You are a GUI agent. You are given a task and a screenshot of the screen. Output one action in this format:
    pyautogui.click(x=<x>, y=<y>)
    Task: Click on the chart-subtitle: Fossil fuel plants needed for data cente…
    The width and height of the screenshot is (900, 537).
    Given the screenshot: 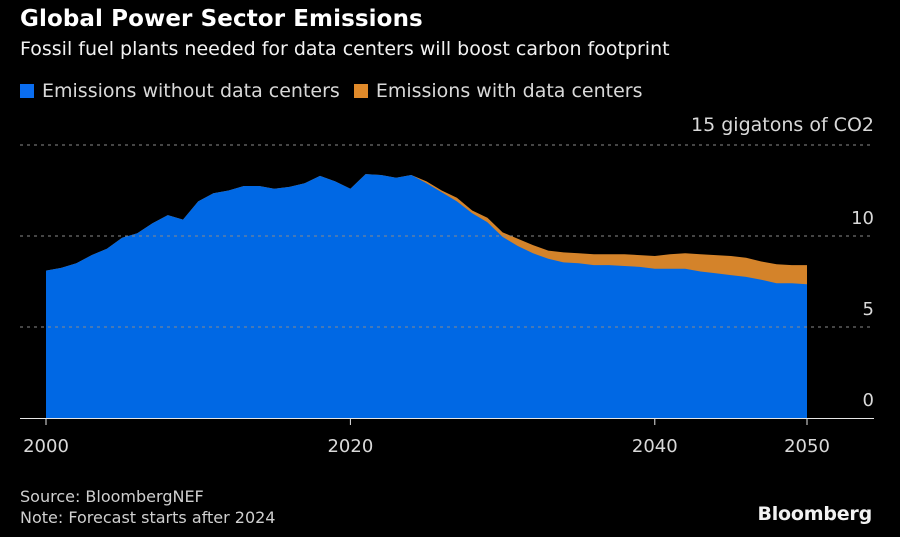 What is the action you would take?
    pyautogui.click(x=345, y=49)
    